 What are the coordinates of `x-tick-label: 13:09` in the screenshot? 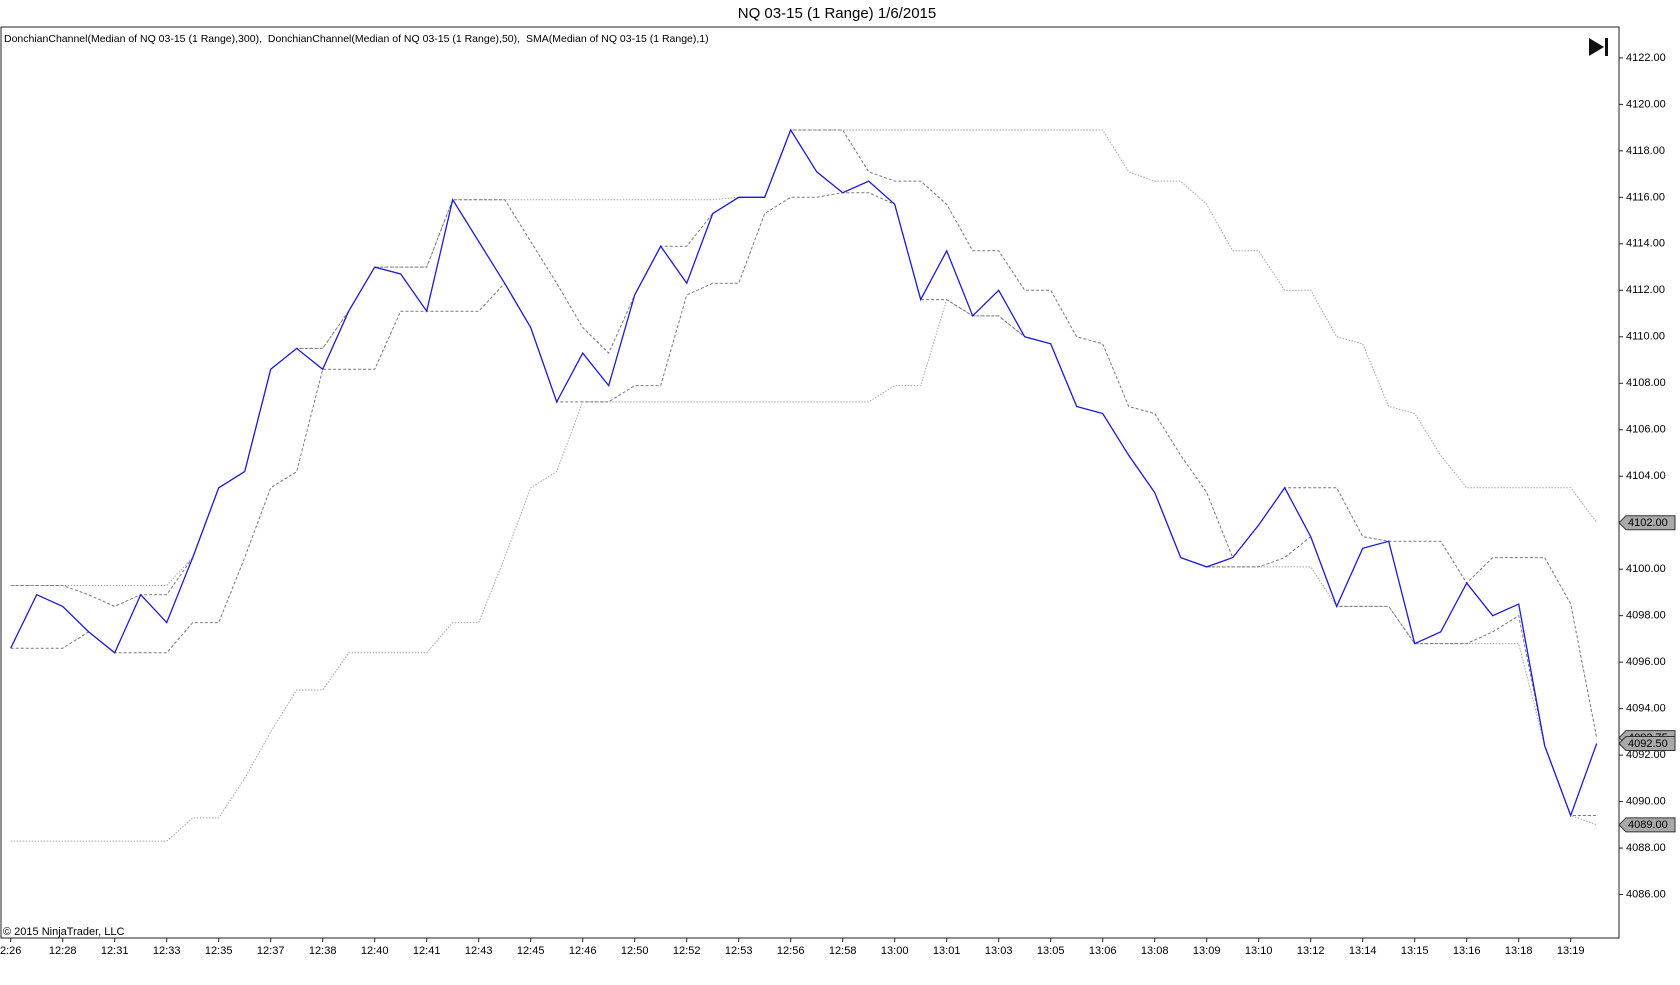 It's located at (1207, 951).